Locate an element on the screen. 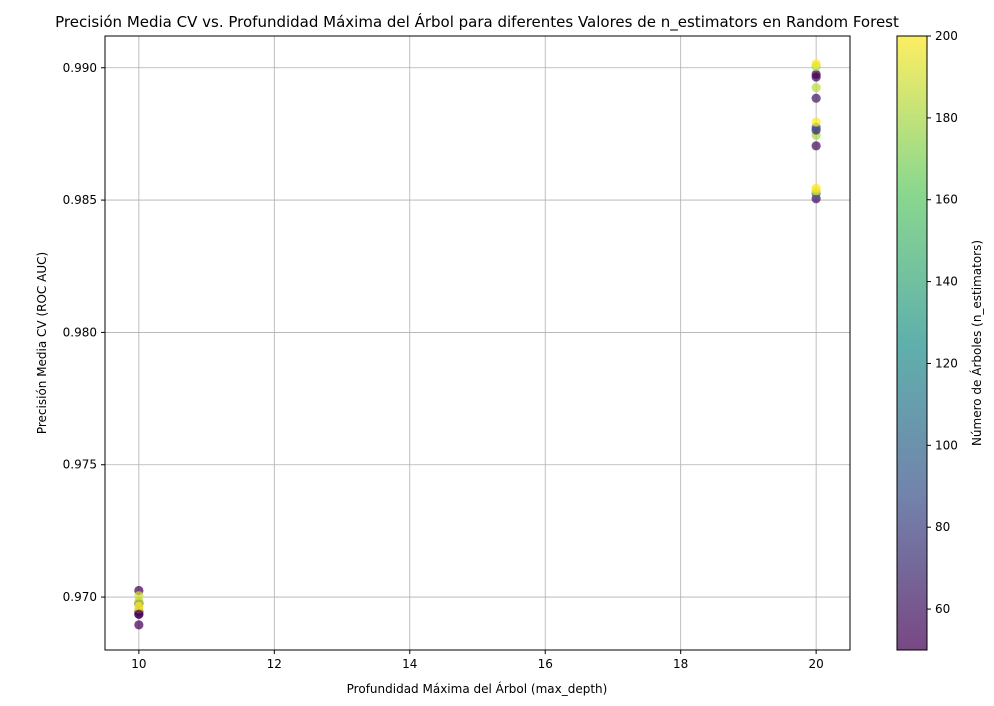  y-tick-label: 0.980 is located at coordinates (80, 332).